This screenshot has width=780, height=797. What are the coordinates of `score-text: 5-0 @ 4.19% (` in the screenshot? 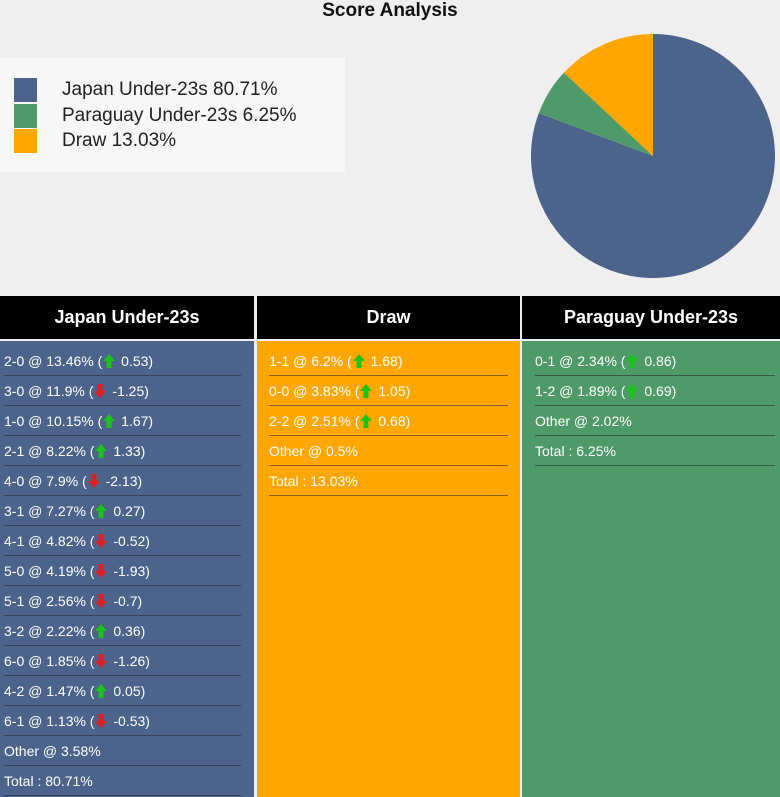 It's located at (49, 571).